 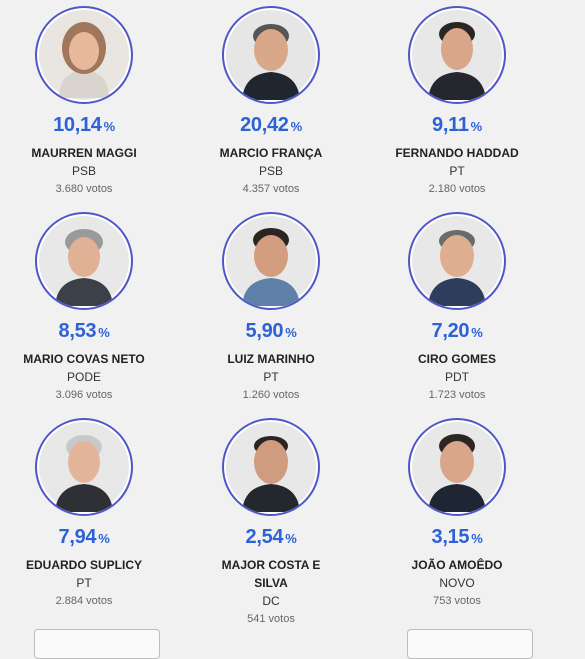 I want to click on vote-percentage: 7,20%, so click(x=457, y=331).